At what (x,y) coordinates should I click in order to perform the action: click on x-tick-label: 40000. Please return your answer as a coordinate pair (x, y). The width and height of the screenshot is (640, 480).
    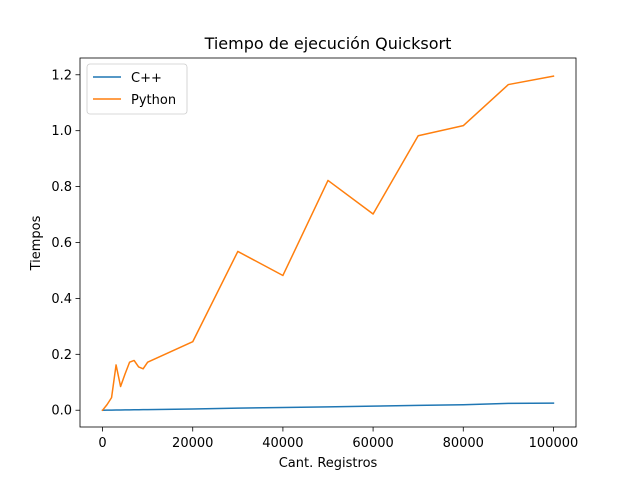
    Looking at the image, I should click on (282, 443).